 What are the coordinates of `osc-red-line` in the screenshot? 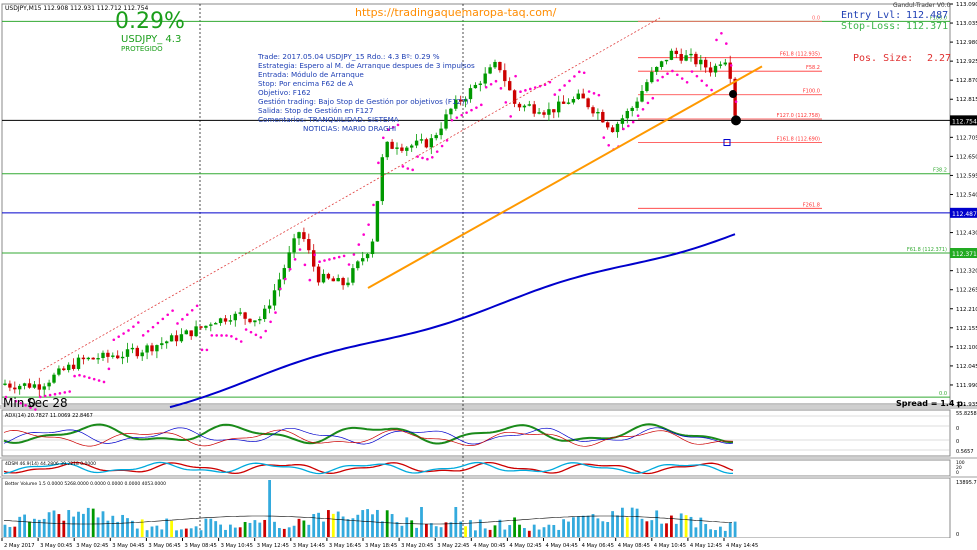 It's located at (368, 468).